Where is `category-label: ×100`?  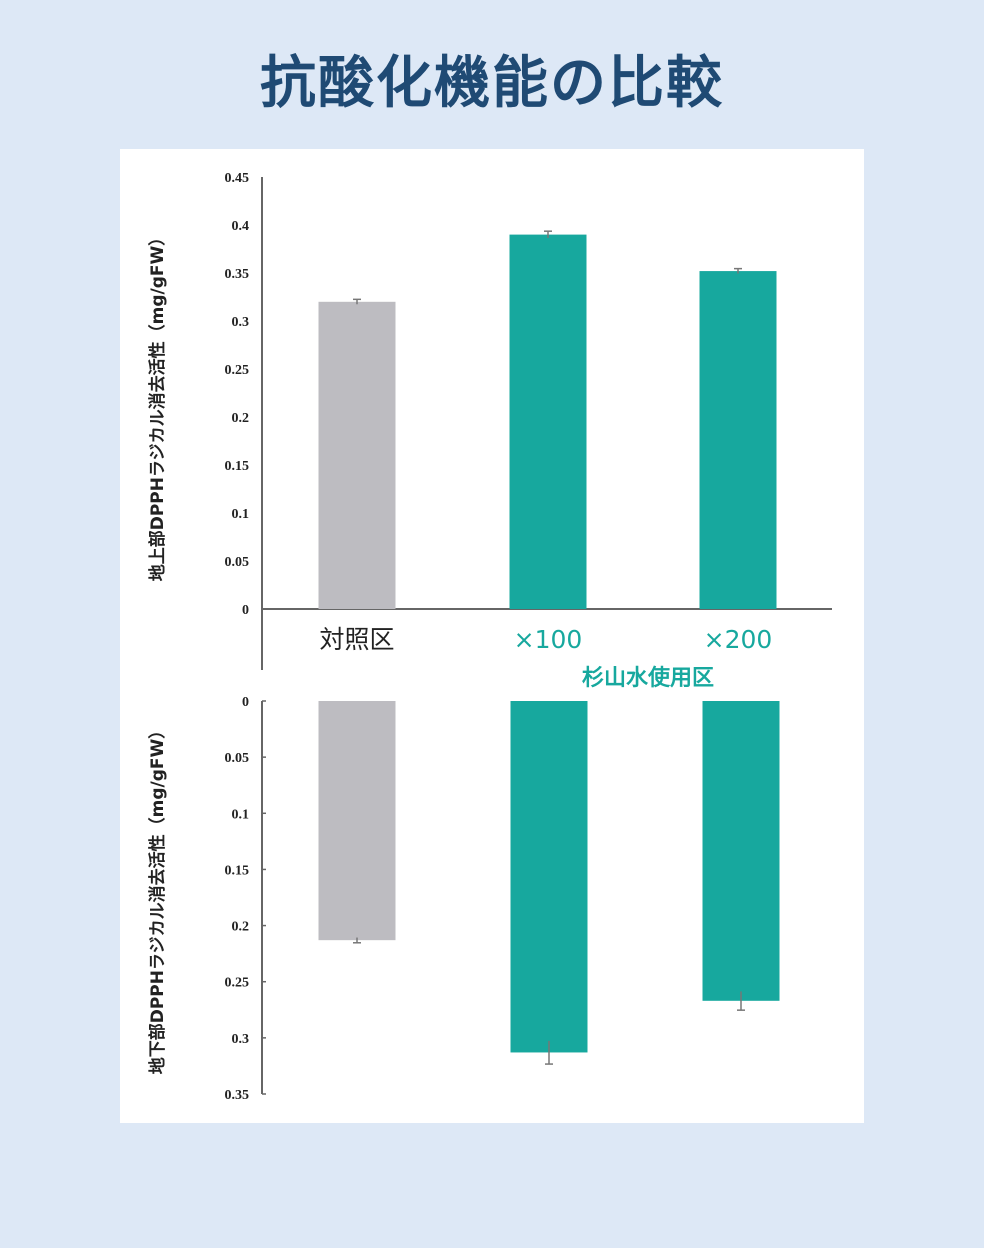 category-label: ×100 is located at coordinates (548, 639).